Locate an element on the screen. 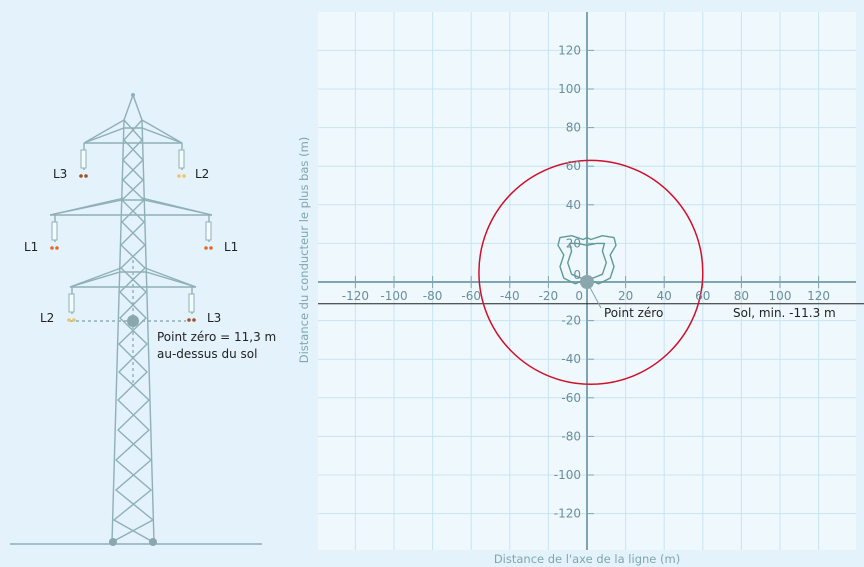 Image resolution: width=864 pixels, height=567 pixels. y-tick-label: 80 is located at coordinates (573, 128).